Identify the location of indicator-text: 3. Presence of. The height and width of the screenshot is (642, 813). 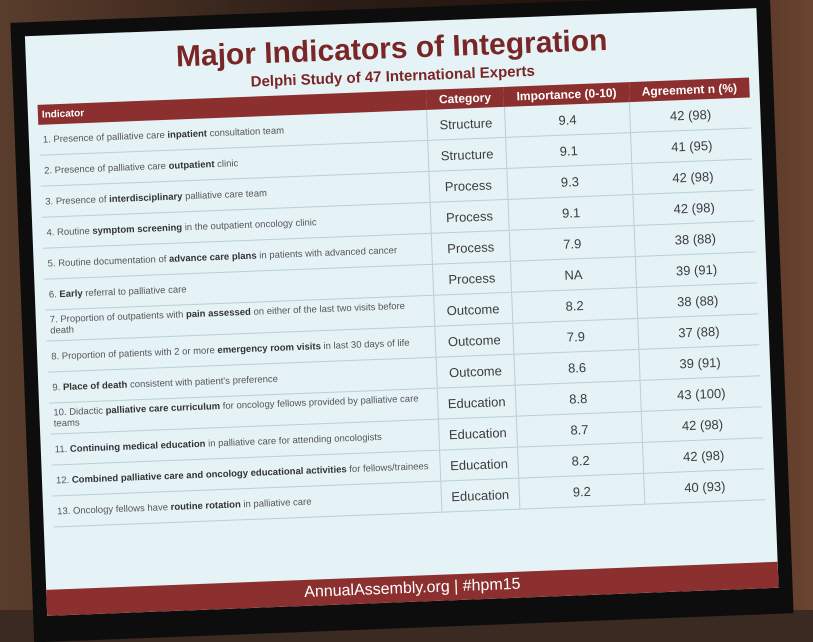
(77, 200).